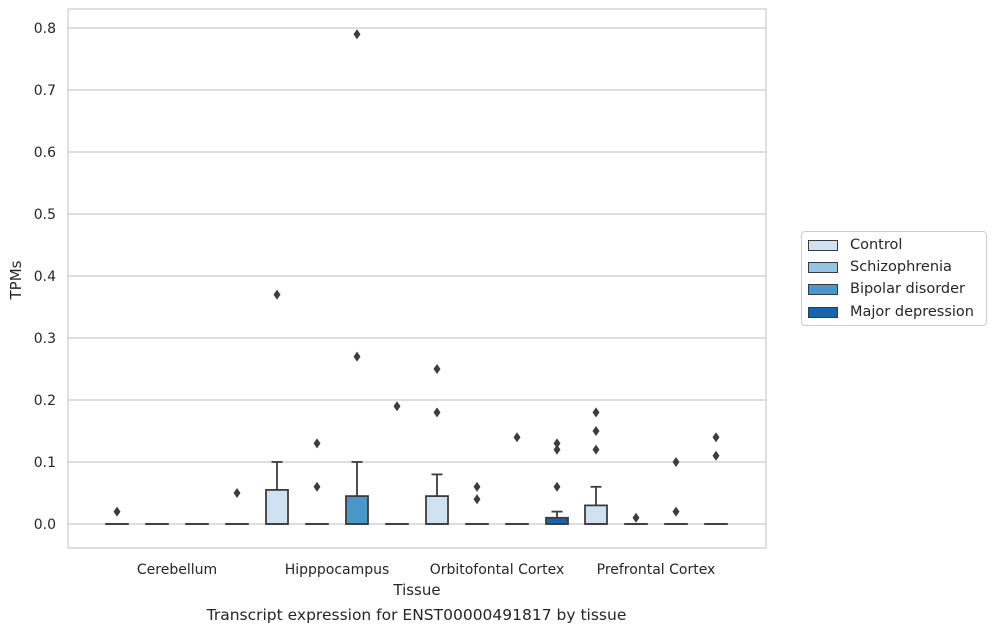  Describe the element at coordinates (907, 289) in the screenshot. I see `legend-label-bipolar: Bipolar disorder` at that location.